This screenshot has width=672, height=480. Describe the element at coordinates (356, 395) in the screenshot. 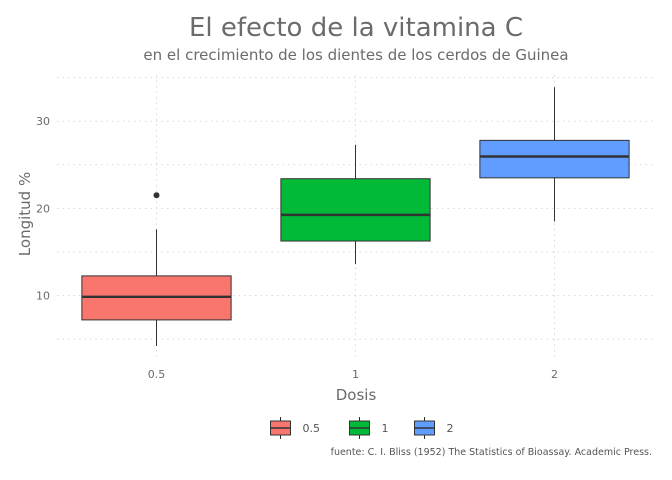

I see `x-axis-title: Dosis` at that location.